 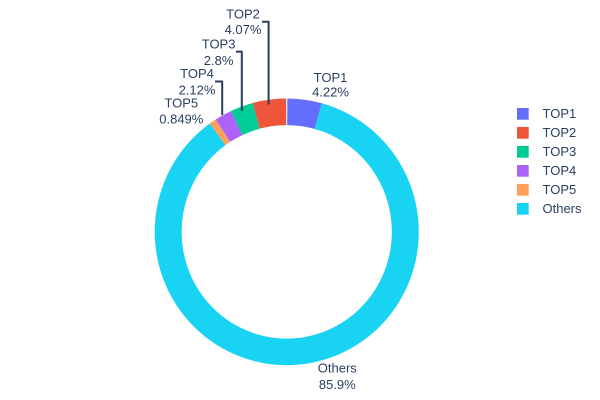 I want to click on svg-text: 0.849%, so click(x=181, y=119).